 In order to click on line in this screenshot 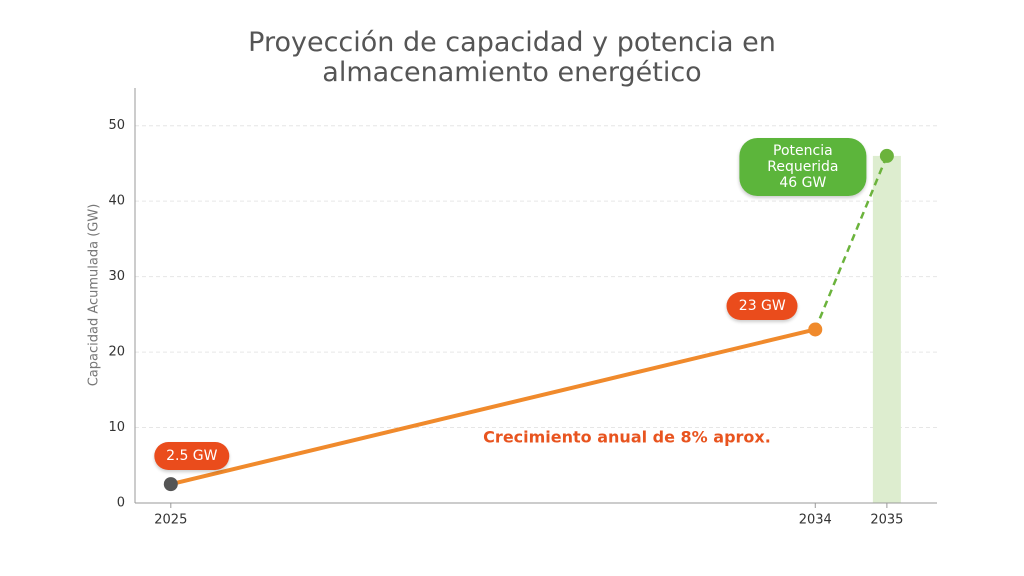, I will do `click(851, 242)`.